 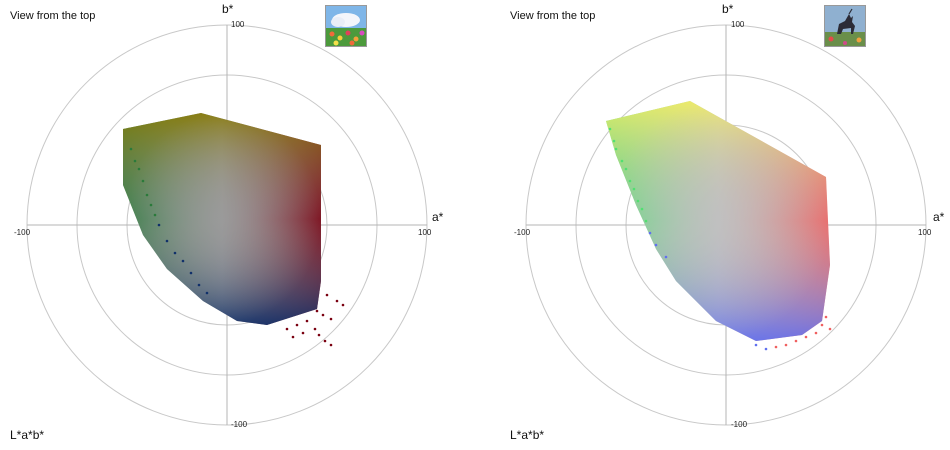 I want to click on unicorn-statue-icon, so click(x=845, y=26).